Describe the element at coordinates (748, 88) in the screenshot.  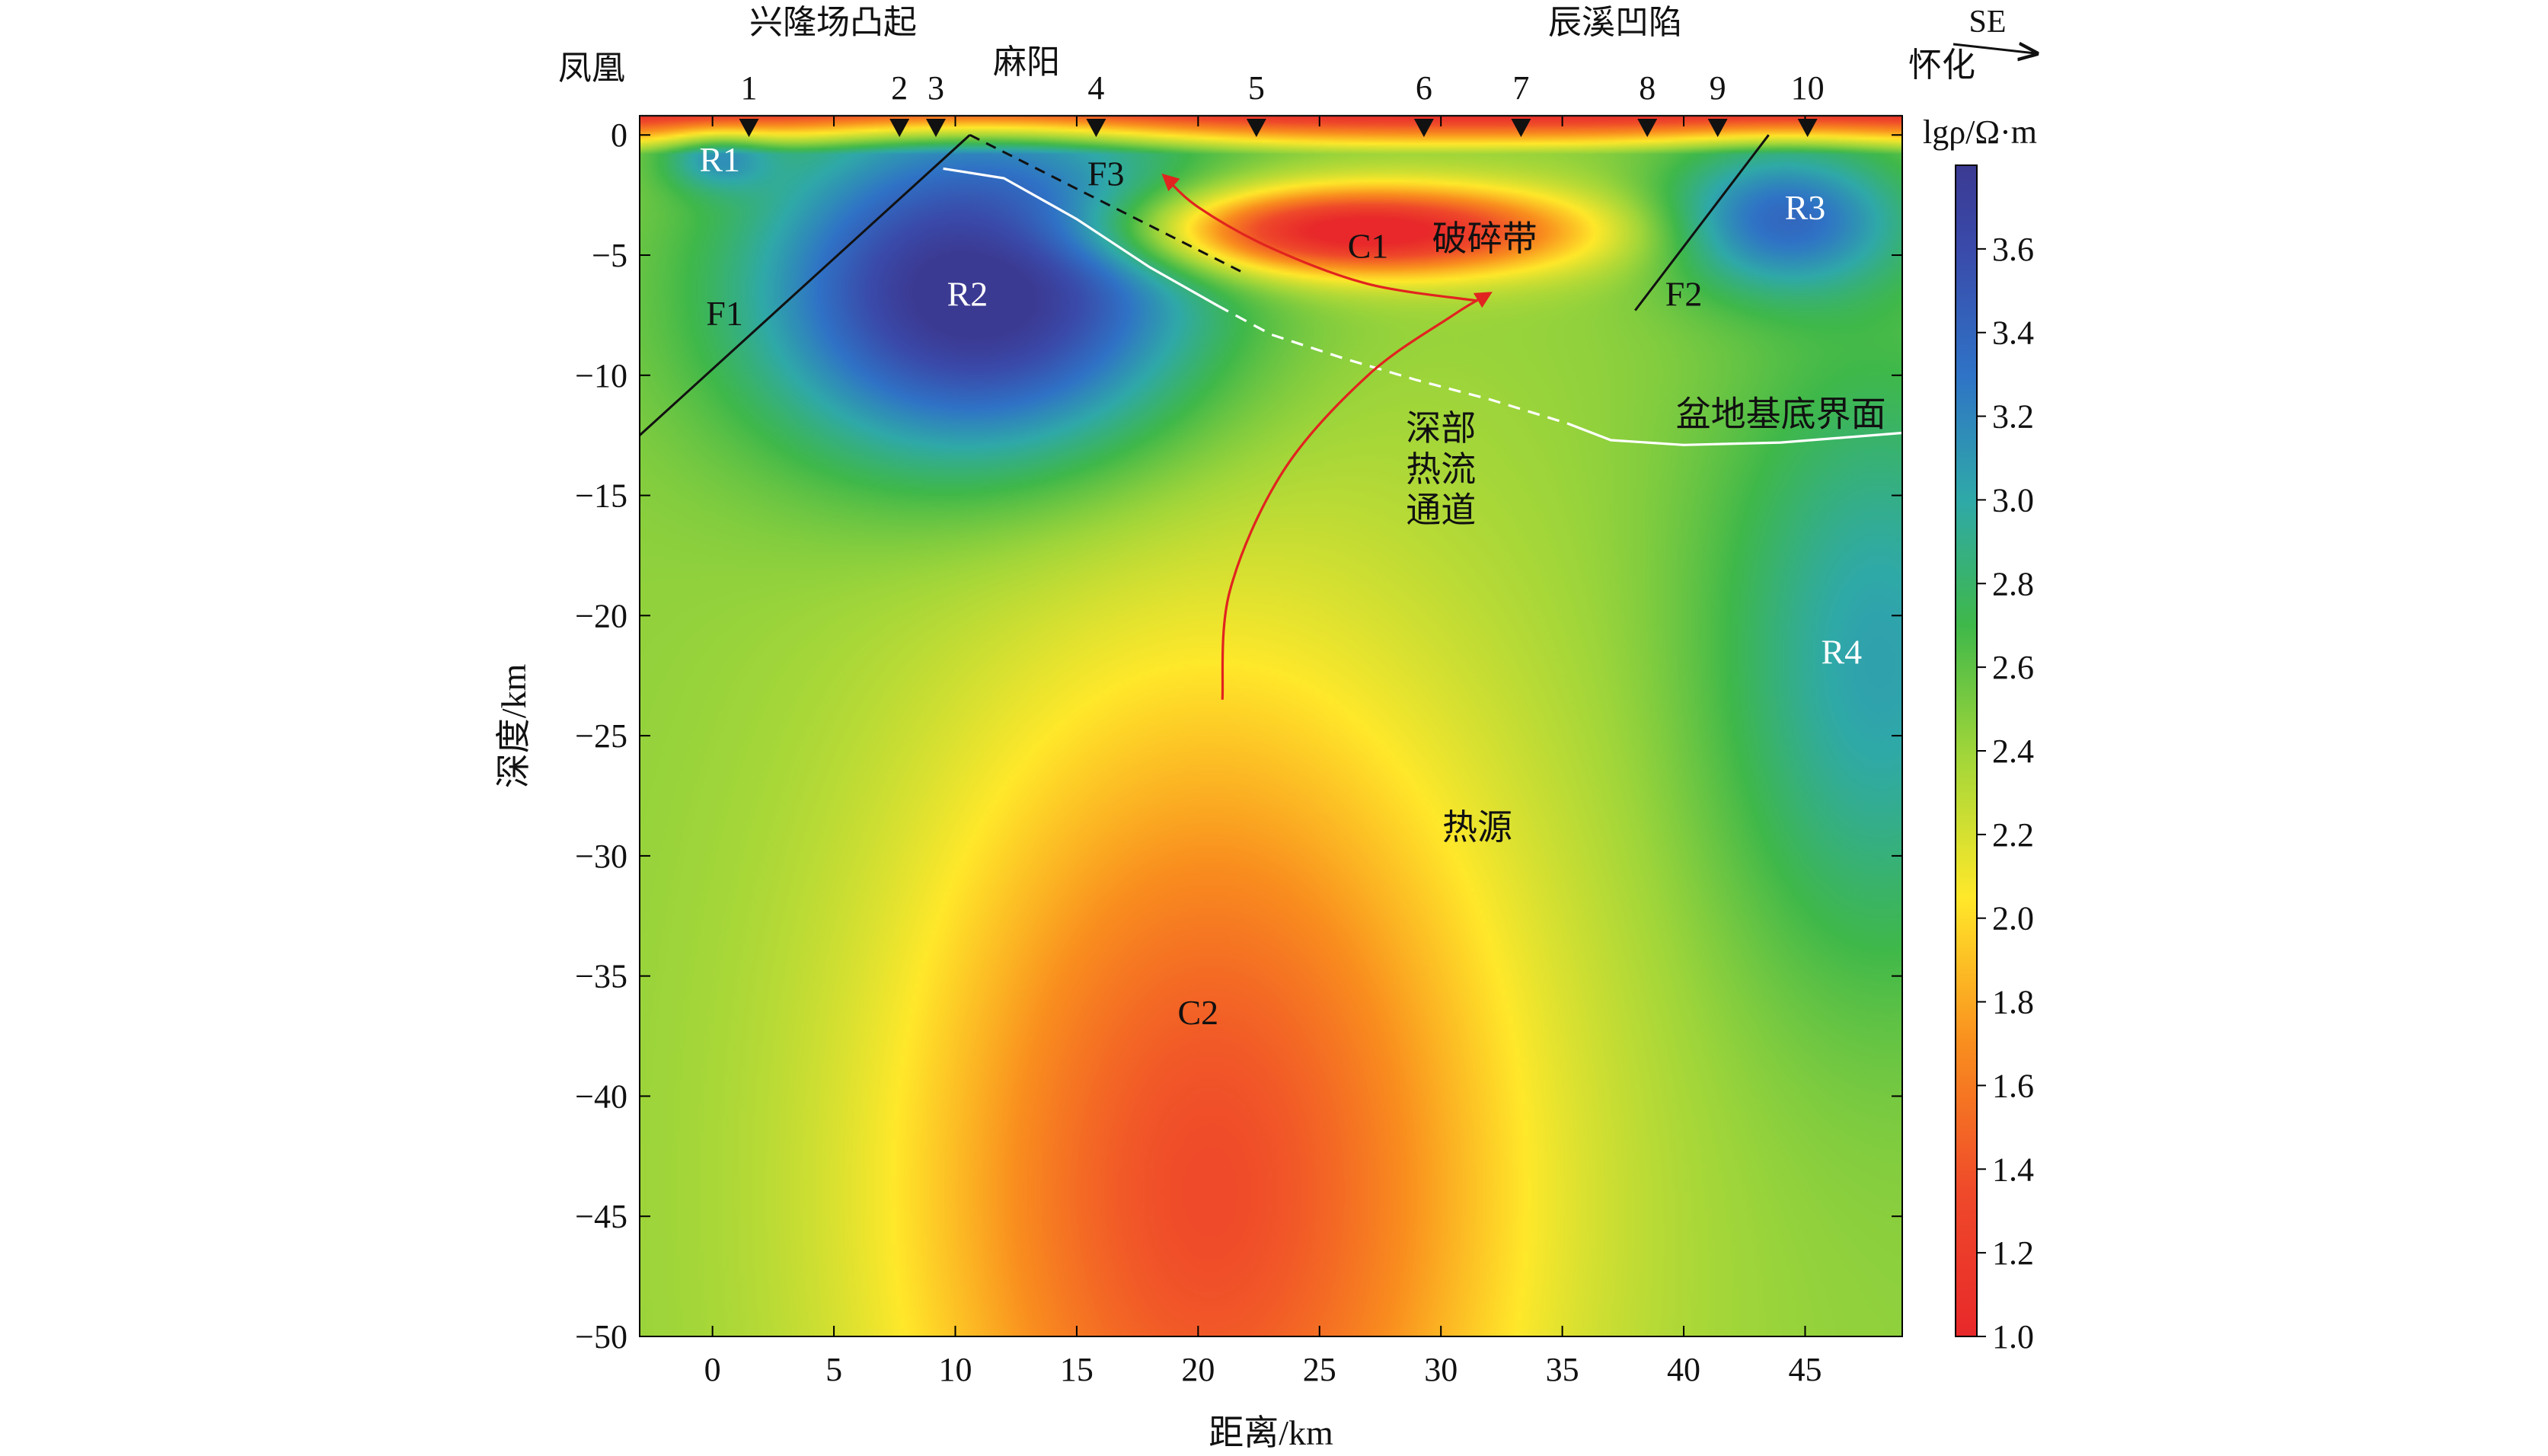
I see `station-label: 1` at that location.